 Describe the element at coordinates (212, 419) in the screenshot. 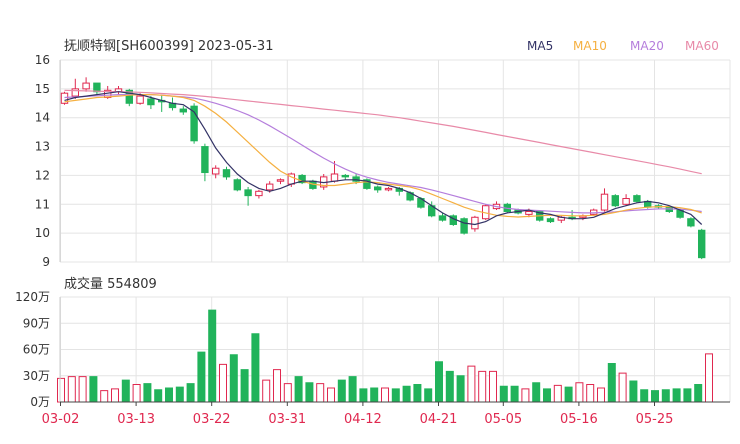

I see `date-tick-label: 03-22` at that location.